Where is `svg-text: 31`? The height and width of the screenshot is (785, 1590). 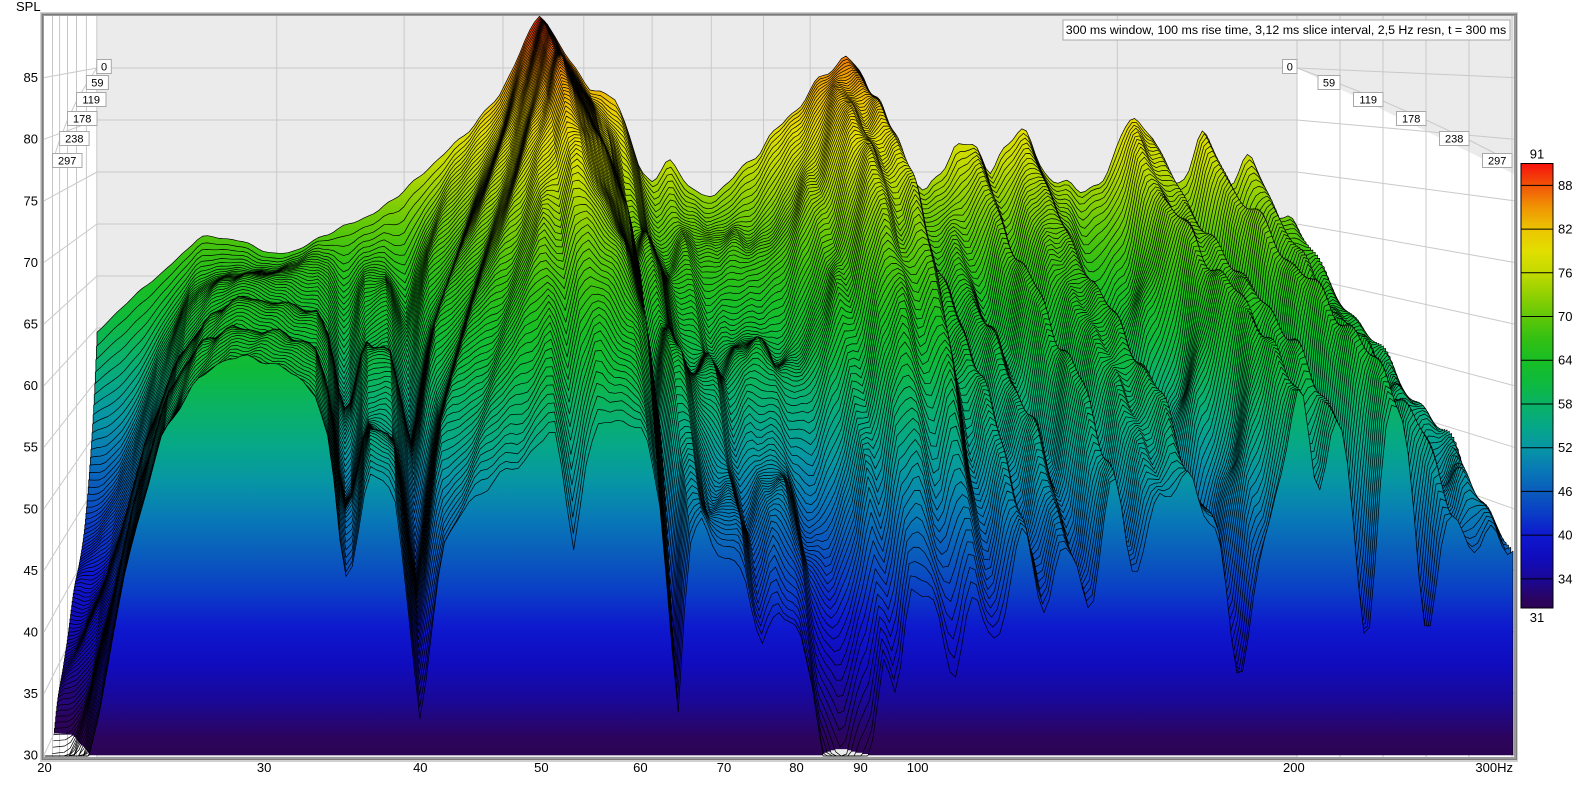 svg-text: 31 is located at coordinates (1537, 617).